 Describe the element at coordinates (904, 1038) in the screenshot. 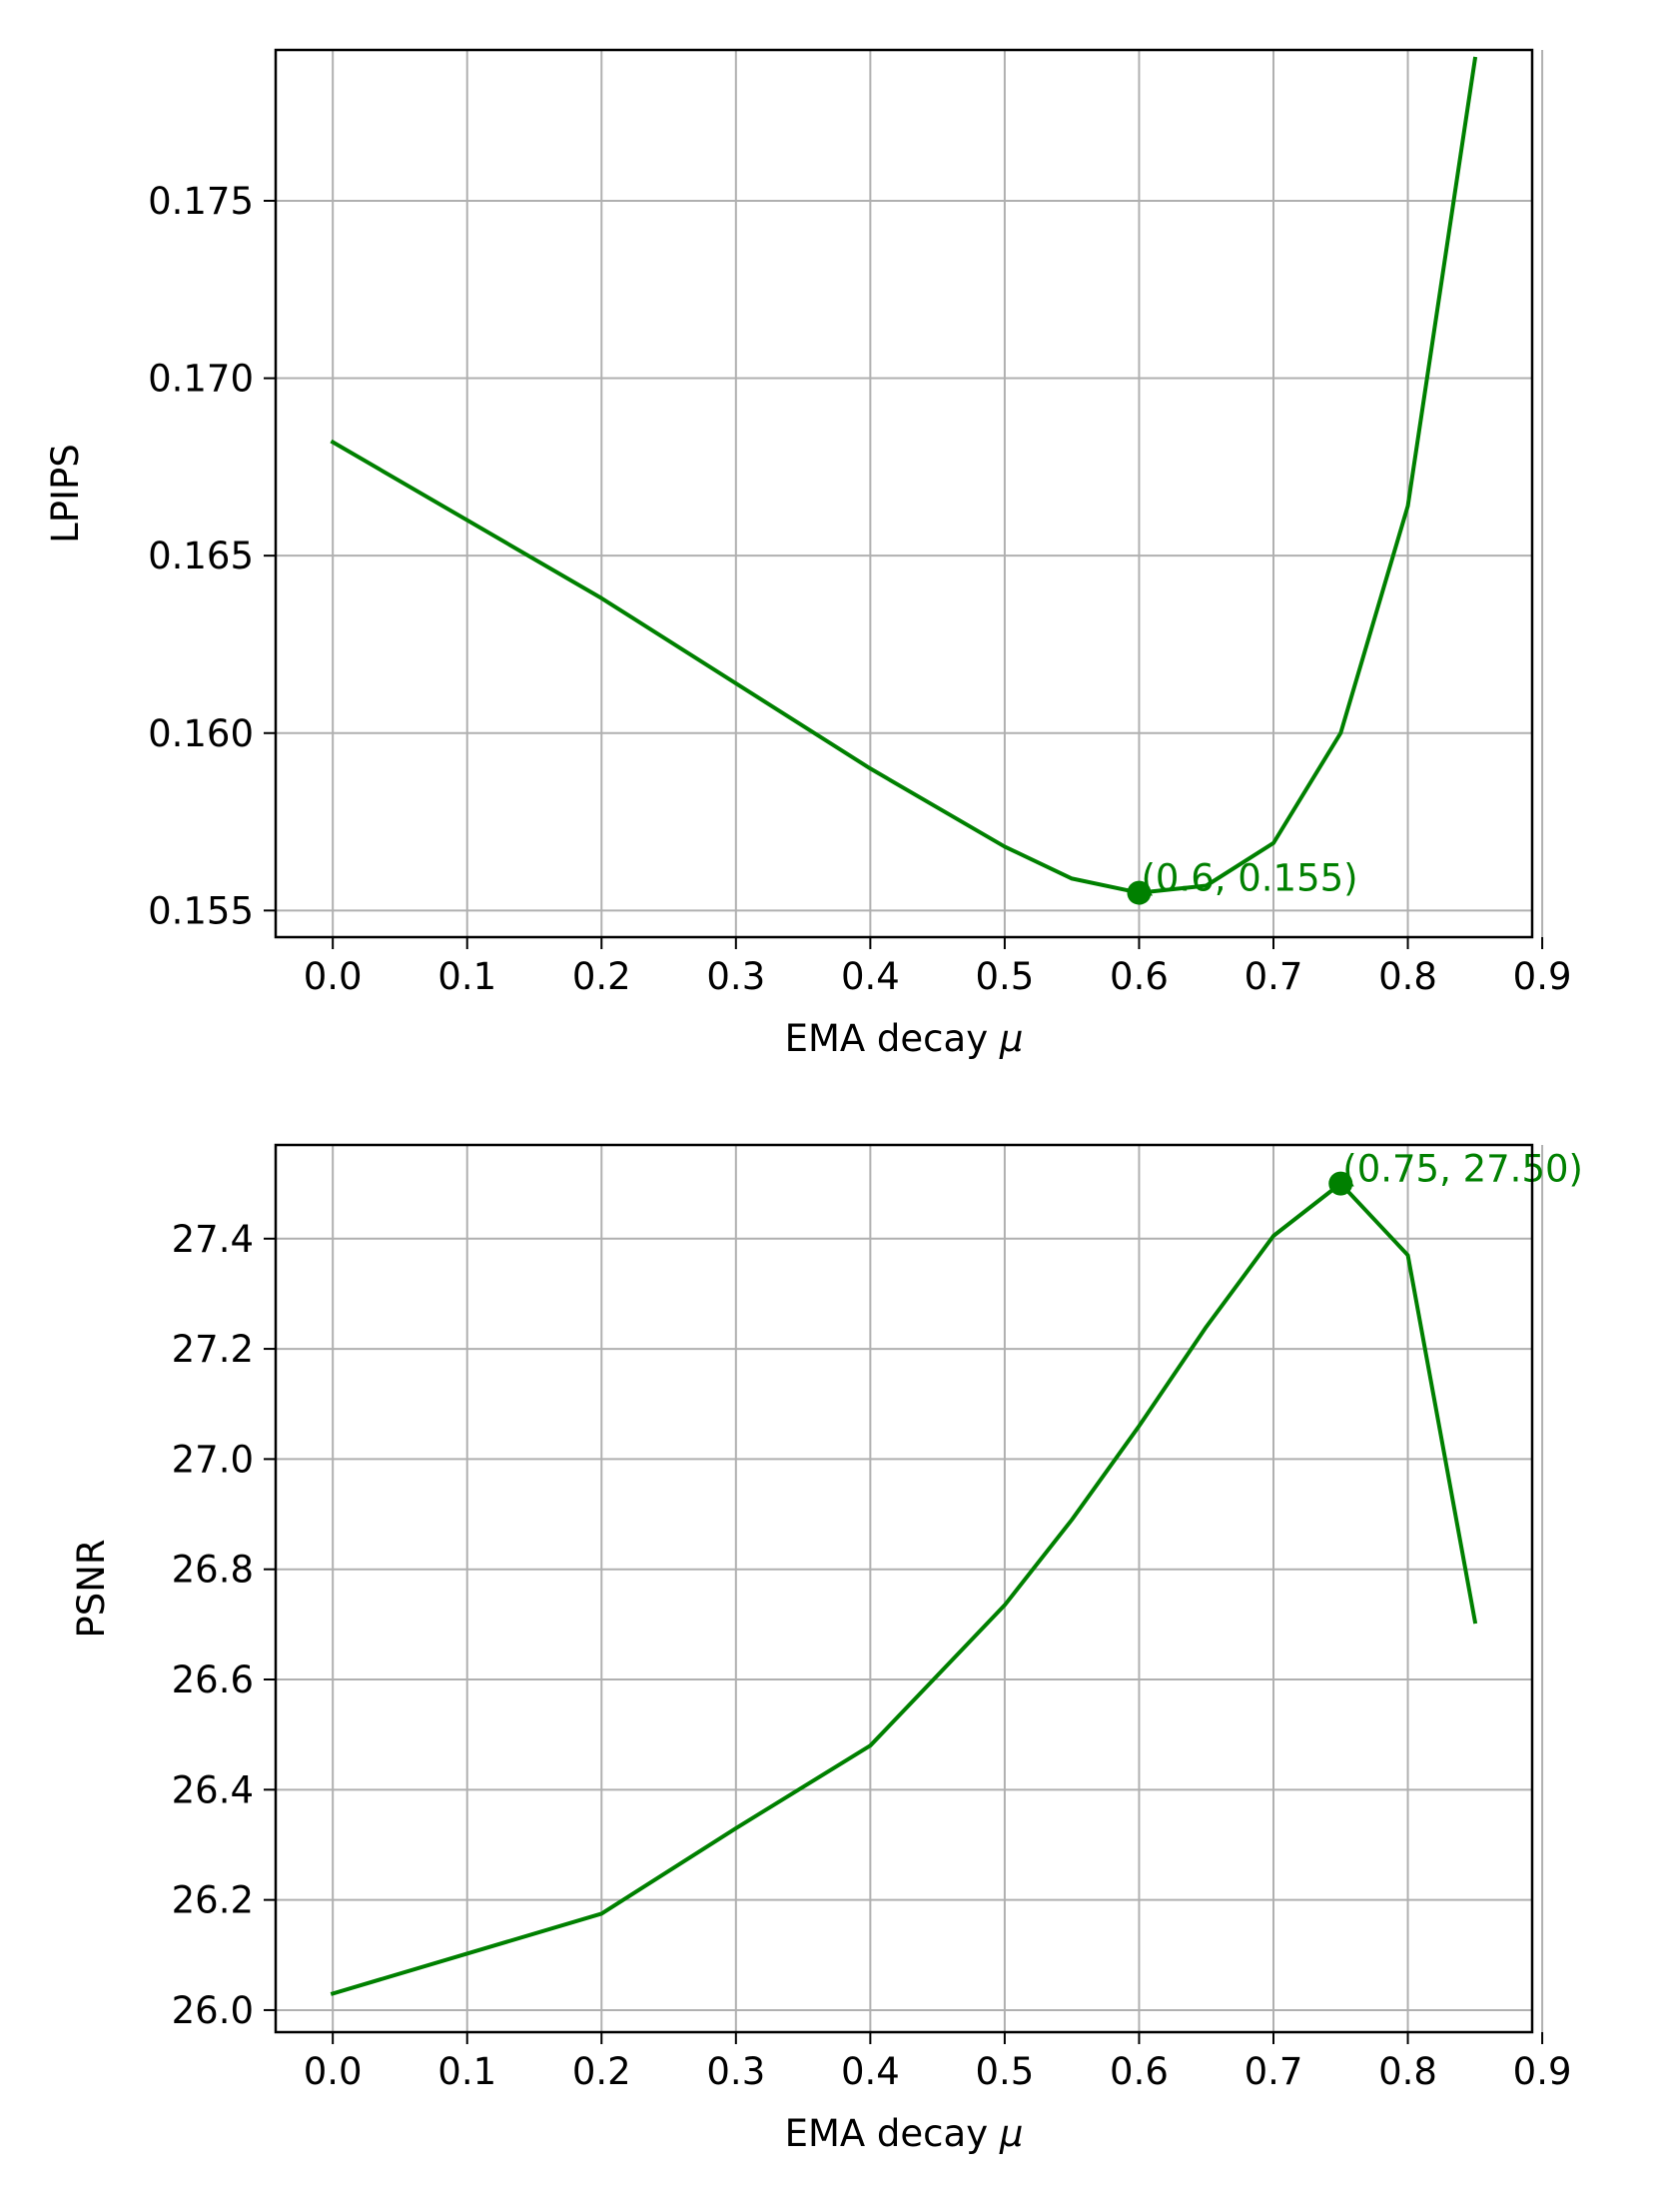

I see `lpips-x-axis-label: EMA decay μ` at that location.